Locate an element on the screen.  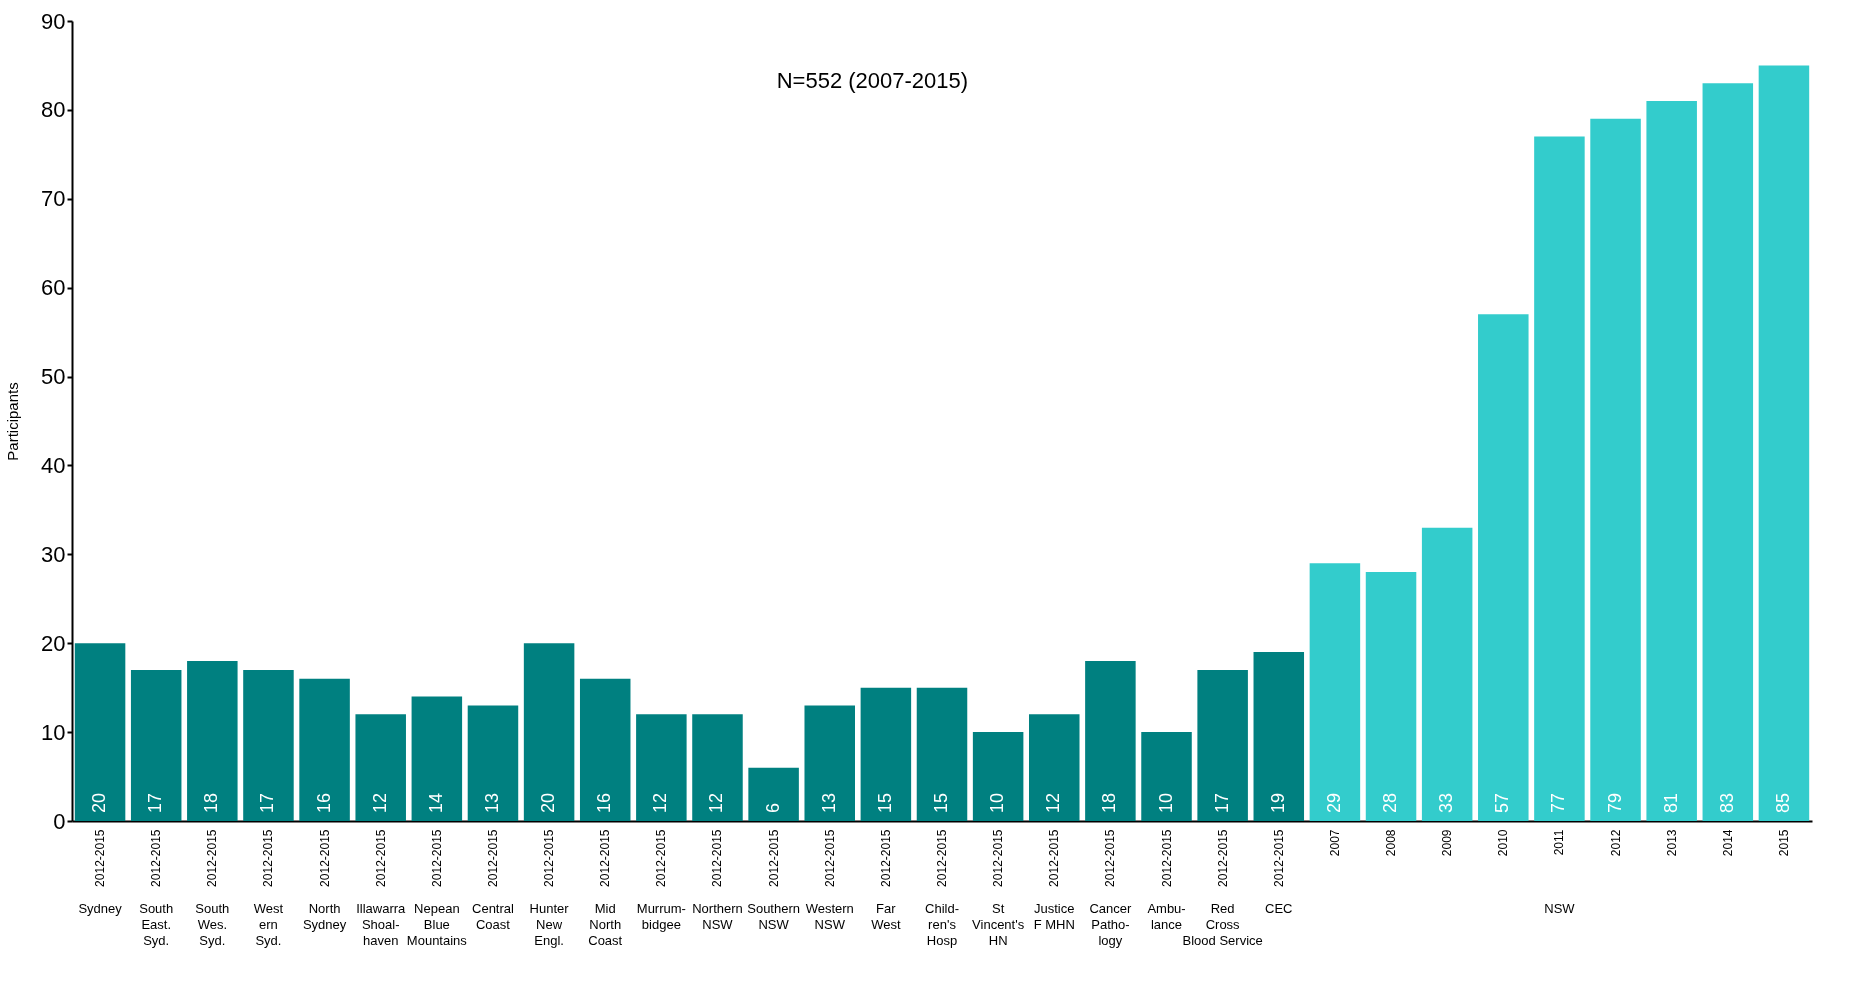
data-label: 57 is located at coordinates (1502, 802).